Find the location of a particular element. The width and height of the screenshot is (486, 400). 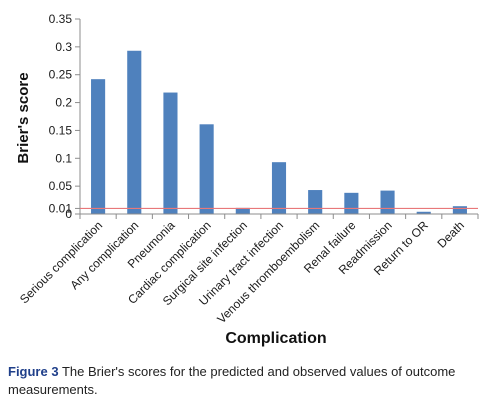

y-tick-label: 0.05 is located at coordinates (61, 186).